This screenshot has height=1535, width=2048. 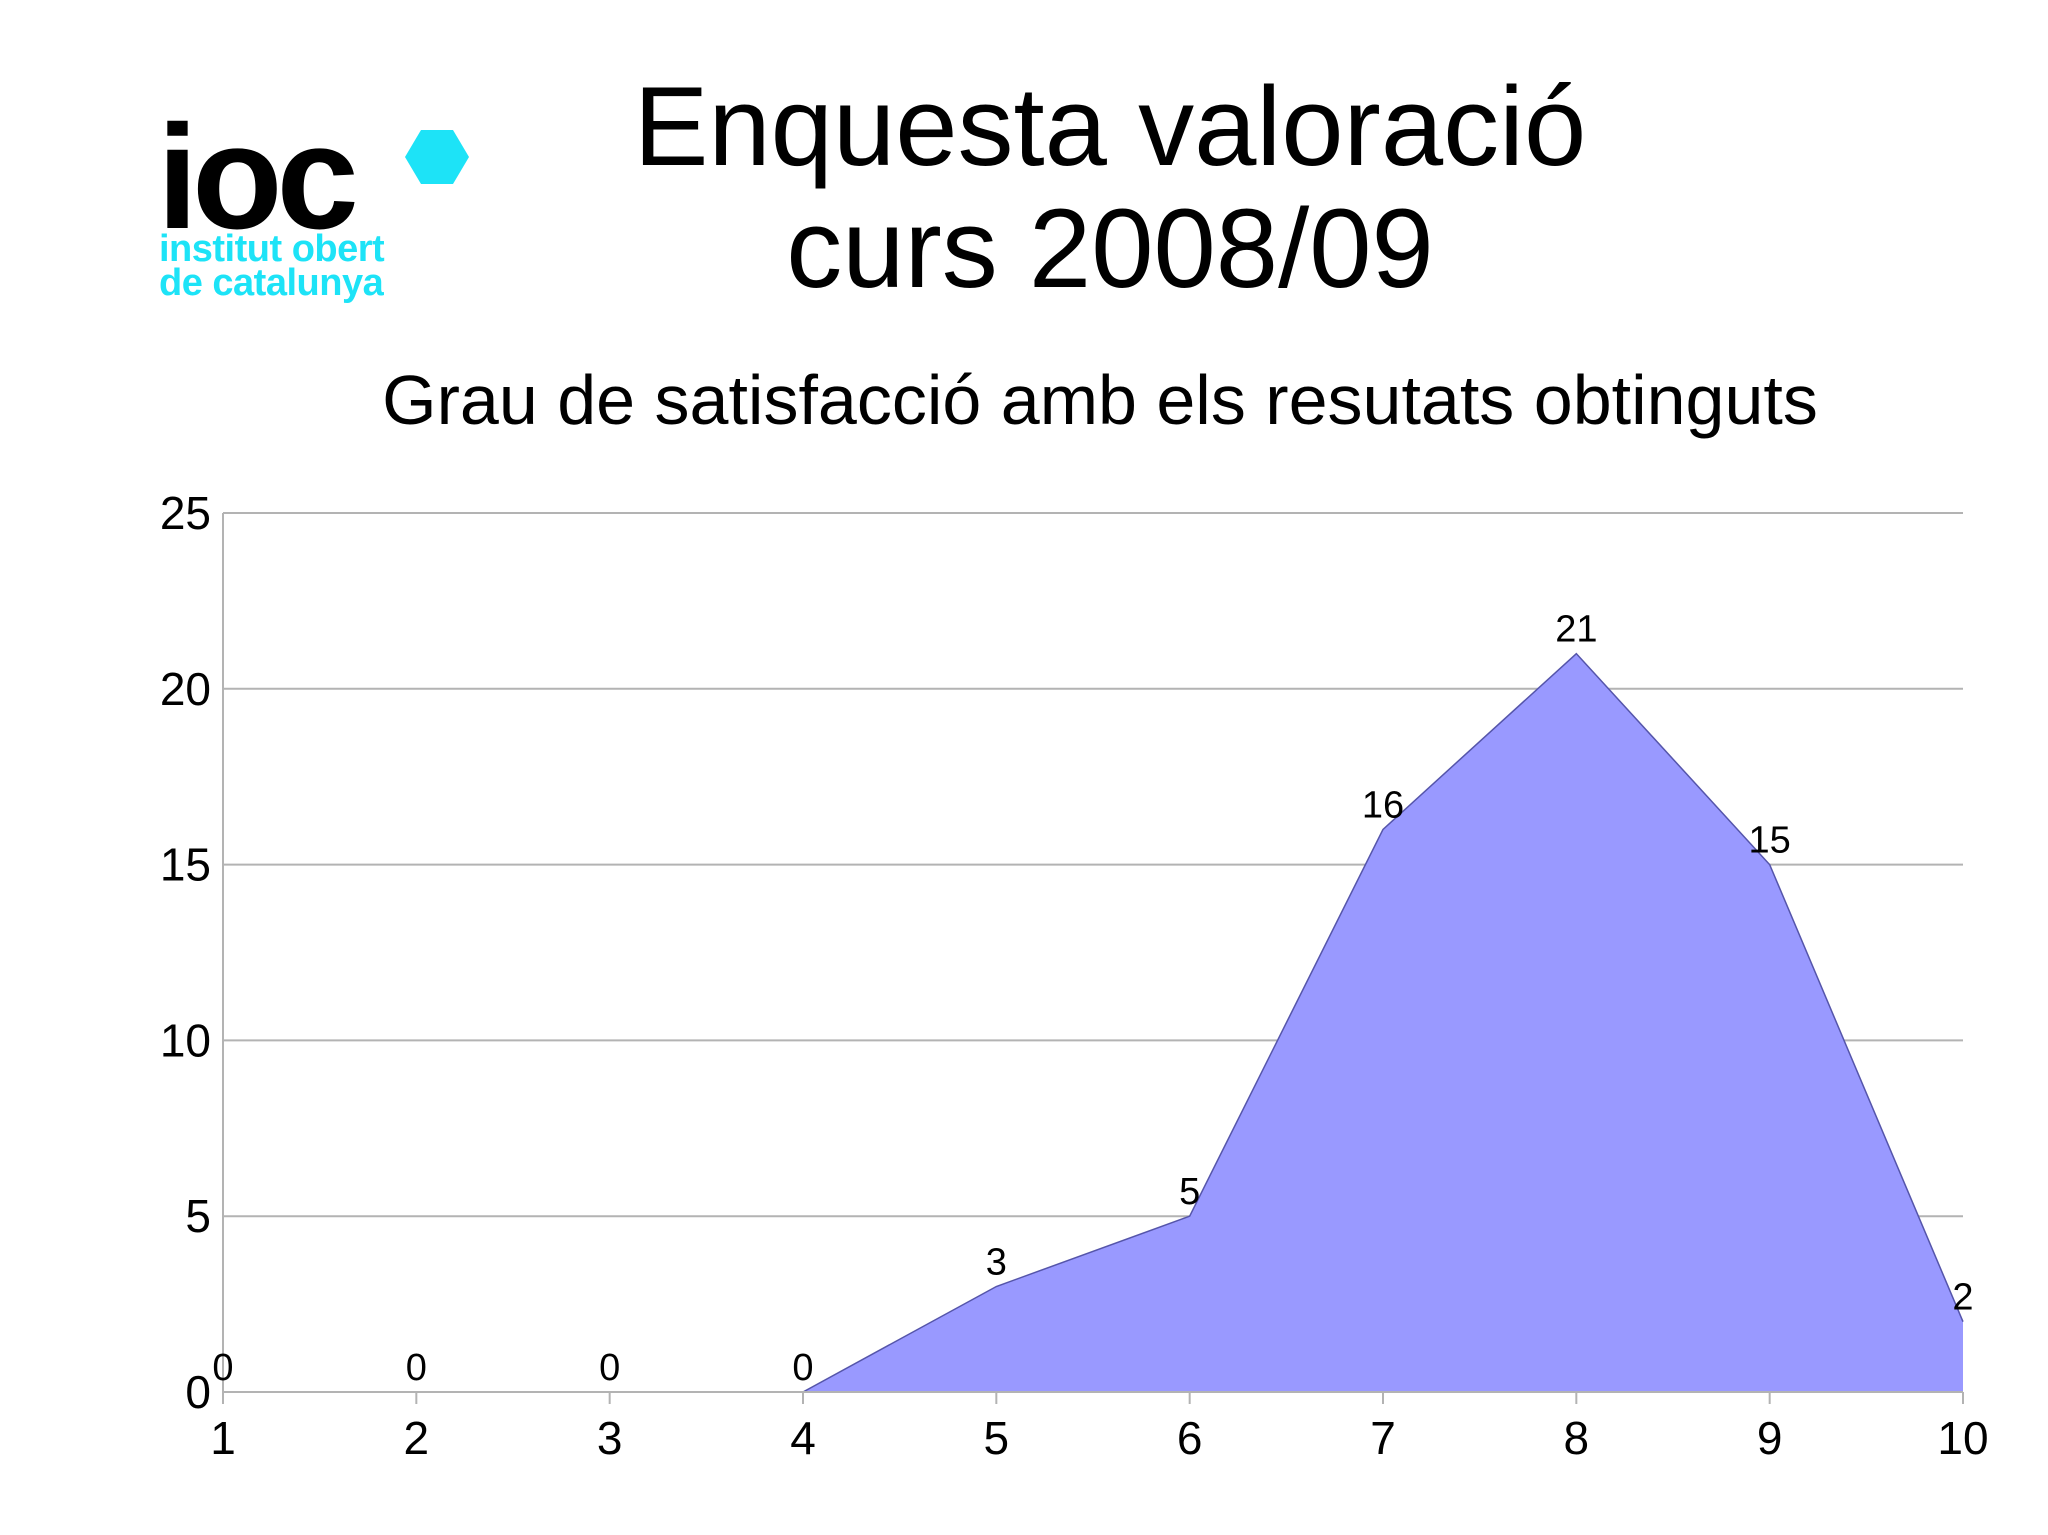 What do you see at coordinates (185, 689) in the screenshot?
I see `y-tick-label: 20` at bounding box center [185, 689].